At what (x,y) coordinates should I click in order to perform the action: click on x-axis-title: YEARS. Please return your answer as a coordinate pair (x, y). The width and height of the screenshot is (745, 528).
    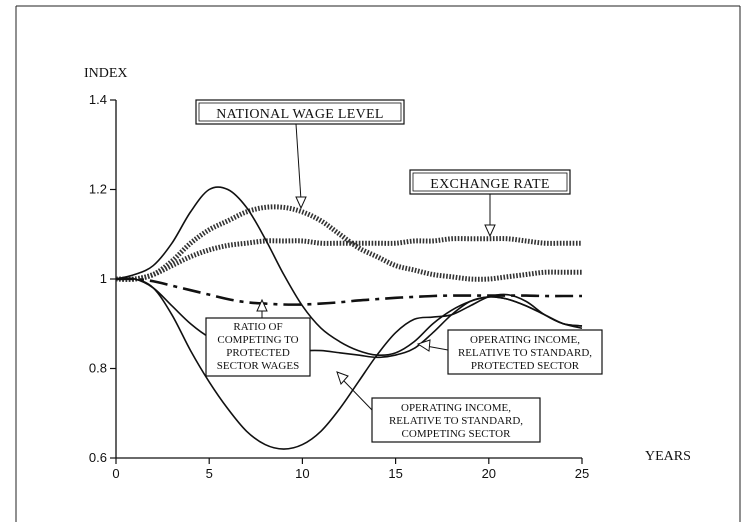
    Looking at the image, I should click on (668, 456).